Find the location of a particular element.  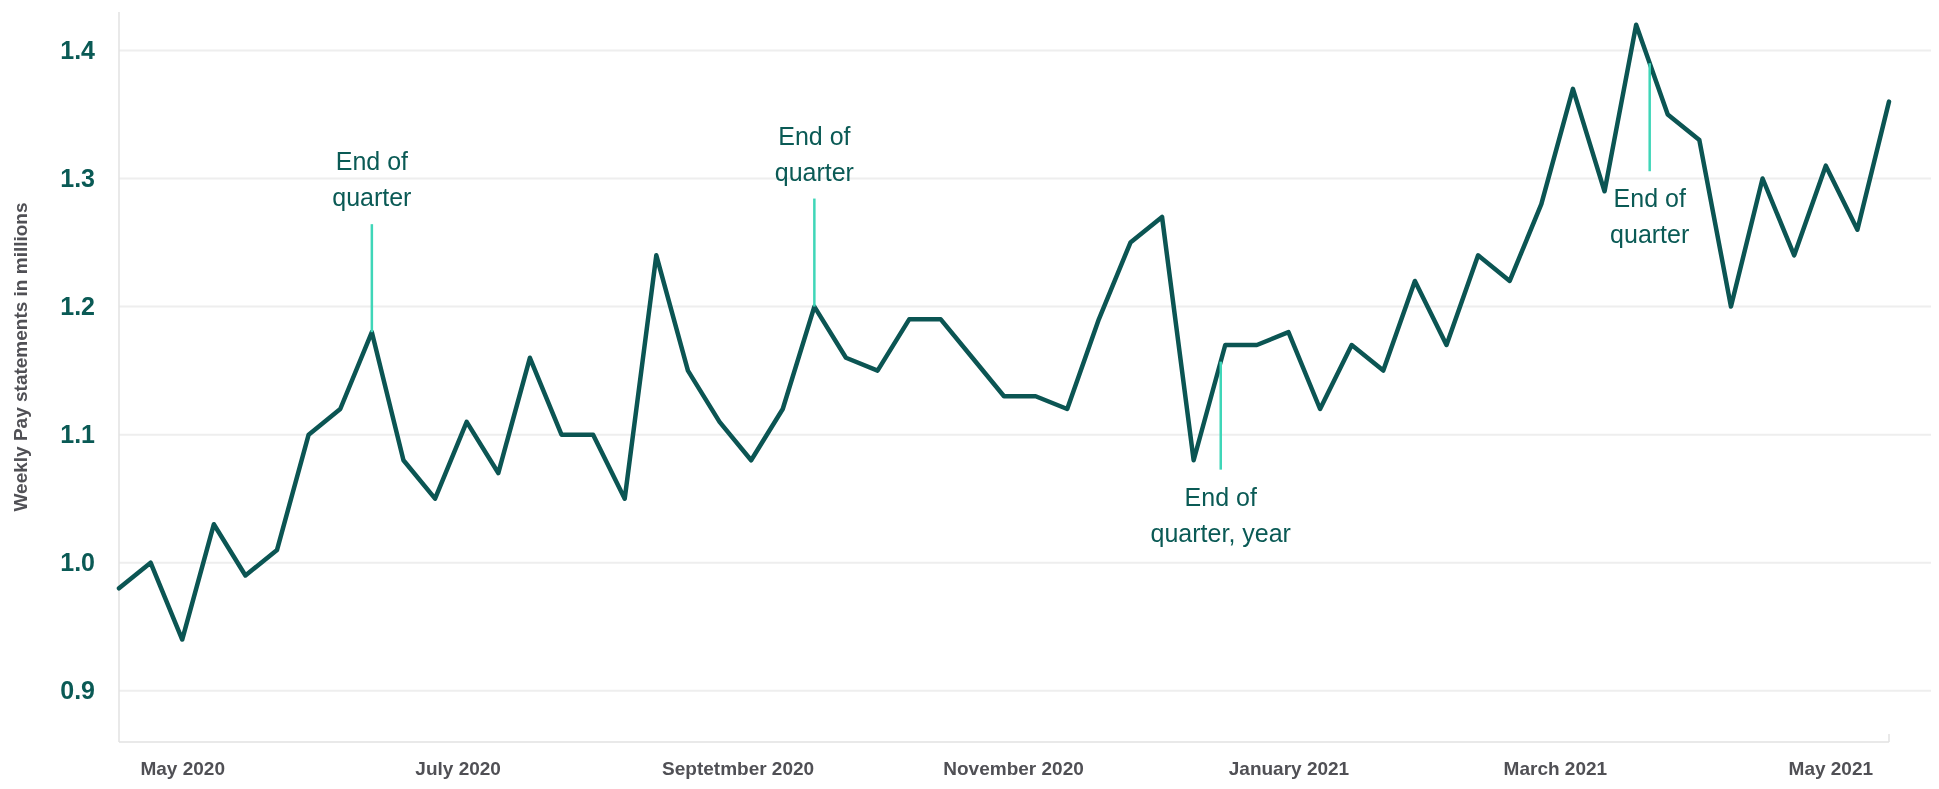

y-tick-label: 1.4 is located at coordinates (78, 49).